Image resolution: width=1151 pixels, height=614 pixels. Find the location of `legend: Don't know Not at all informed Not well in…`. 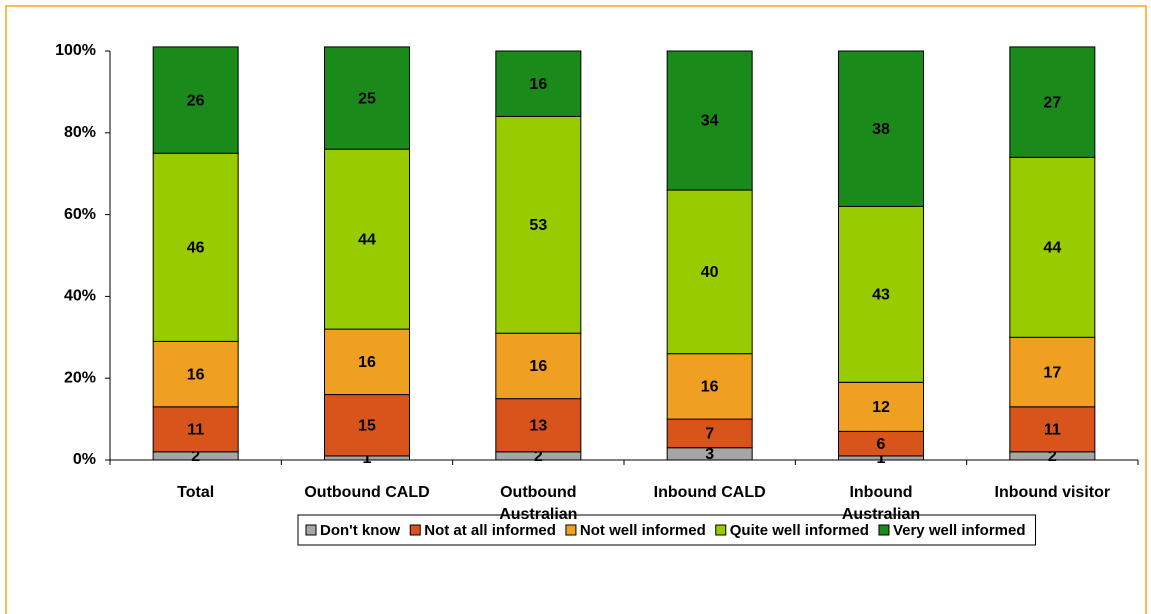

legend: Don't know Not at all informed Not well in… is located at coordinates (665, 530).